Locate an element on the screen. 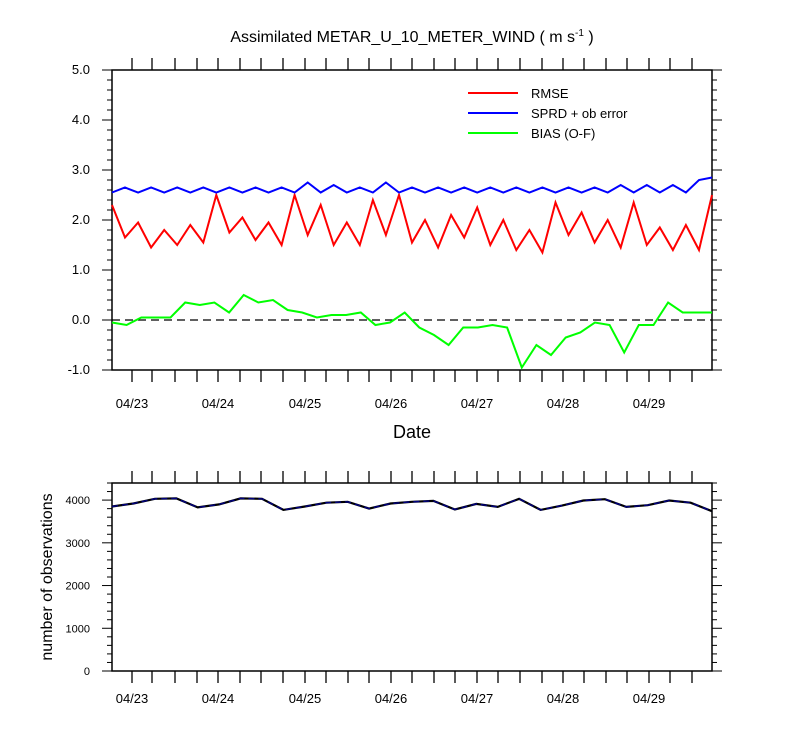 Image resolution: width=800 pixels, height=750 pixels. observations-line-outline is located at coordinates (412, 505).